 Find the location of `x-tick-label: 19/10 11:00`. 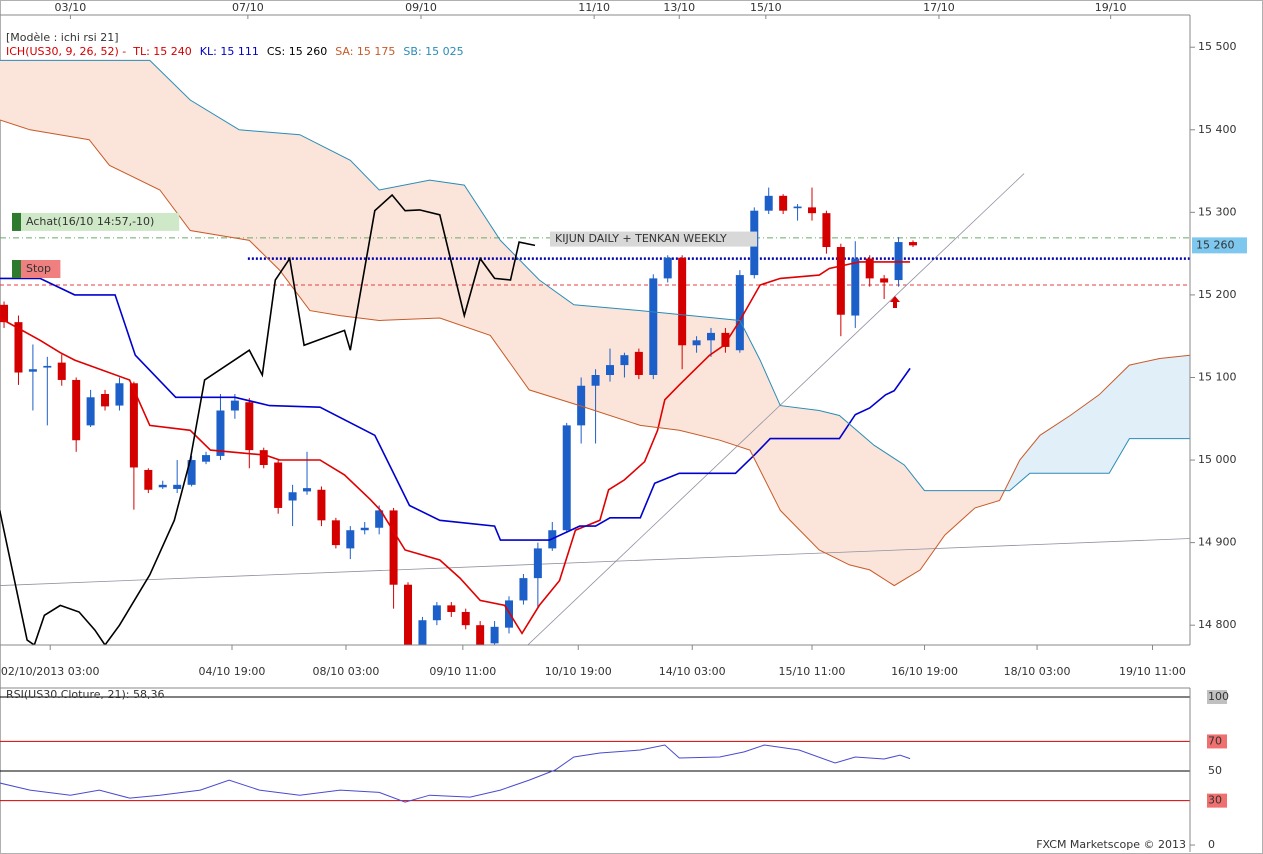

x-tick-label: 19/10 11:00 is located at coordinates (1152, 671).